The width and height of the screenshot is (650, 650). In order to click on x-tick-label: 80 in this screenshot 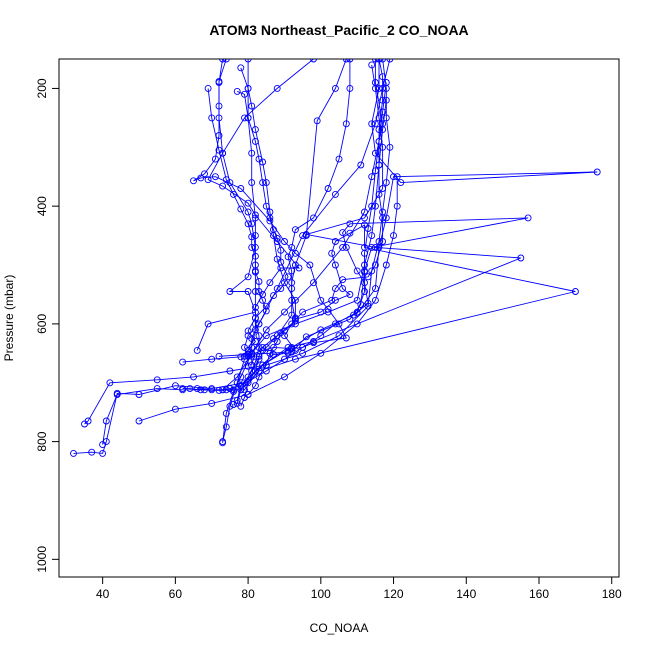, I will do `click(248, 594)`.